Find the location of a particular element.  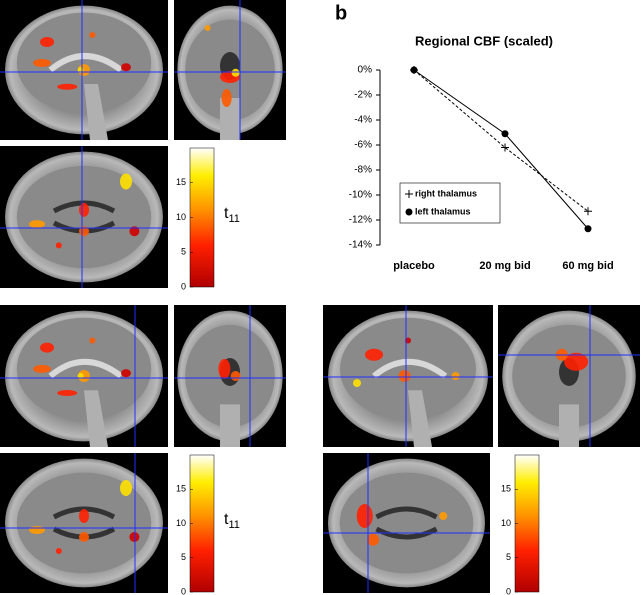

y-tick-label: -12% is located at coordinates (360, 220).